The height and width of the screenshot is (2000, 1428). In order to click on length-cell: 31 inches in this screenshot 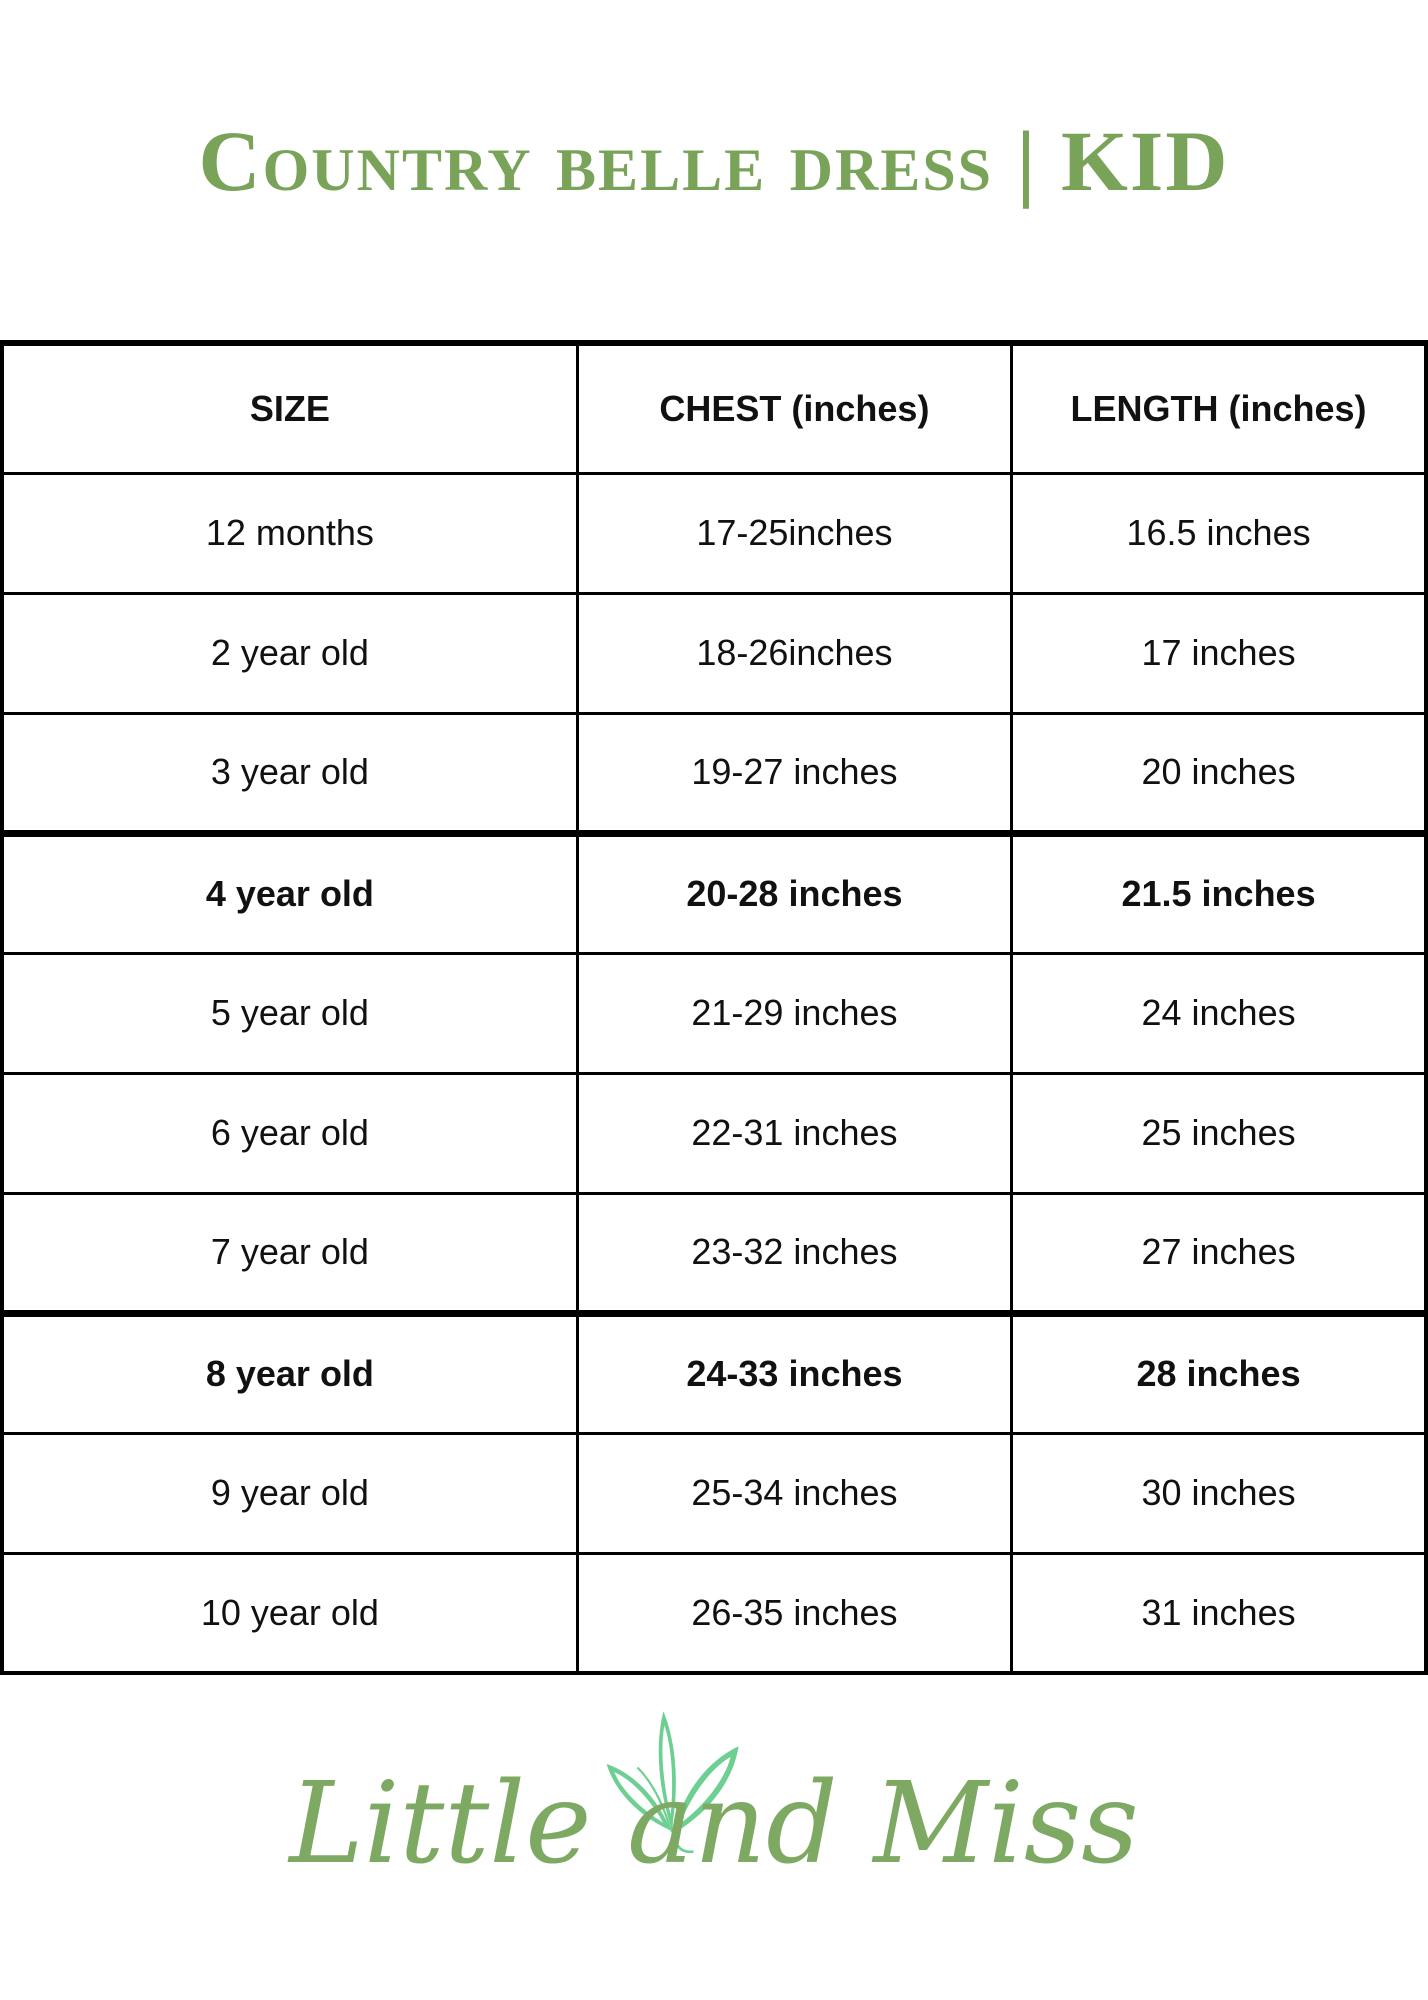, I will do `click(1219, 1613)`.